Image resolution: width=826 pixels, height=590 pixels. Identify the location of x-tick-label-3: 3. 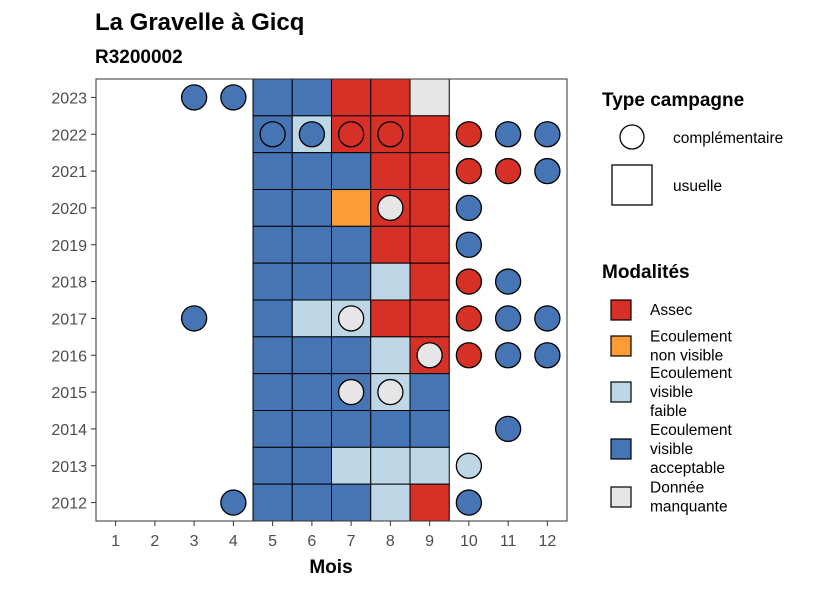
(194, 541).